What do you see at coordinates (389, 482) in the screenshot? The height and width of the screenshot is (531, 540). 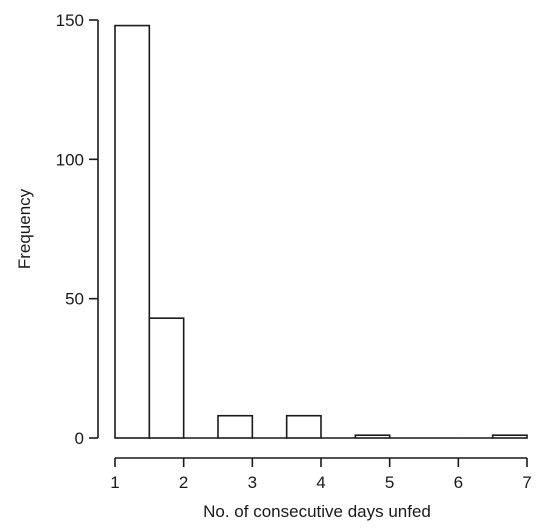 I see `x-tick-label: 5` at bounding box center [389, 482].